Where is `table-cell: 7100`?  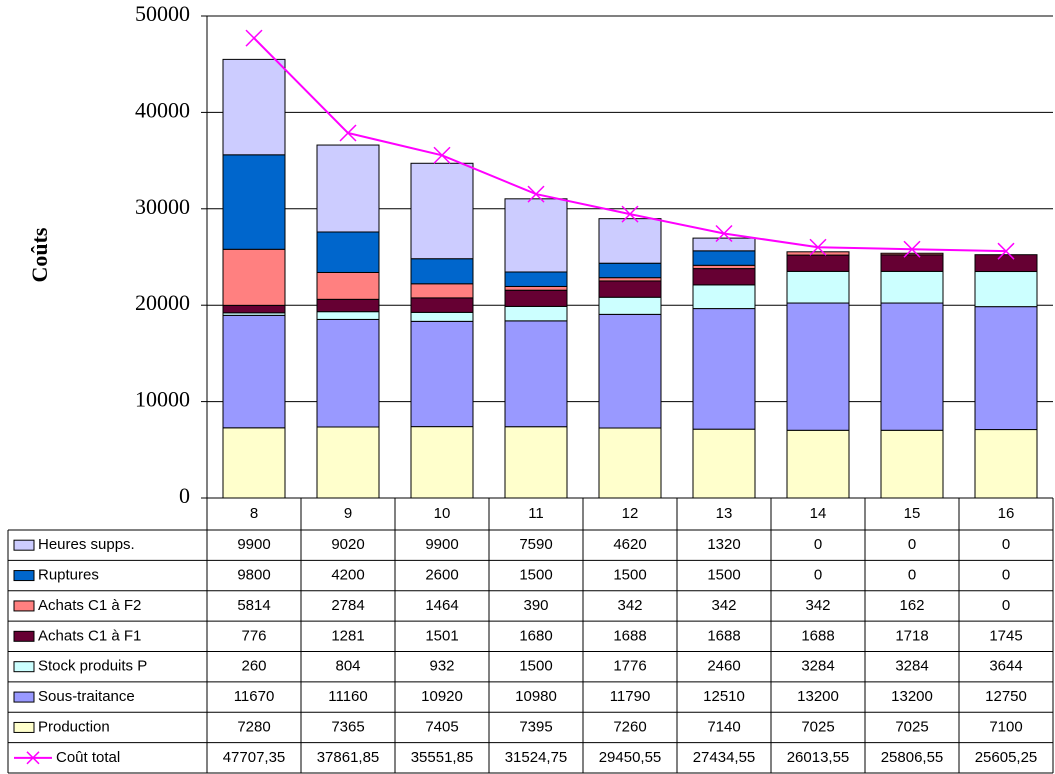 table-cell: 7100 is located at coordinates (1005, 726).